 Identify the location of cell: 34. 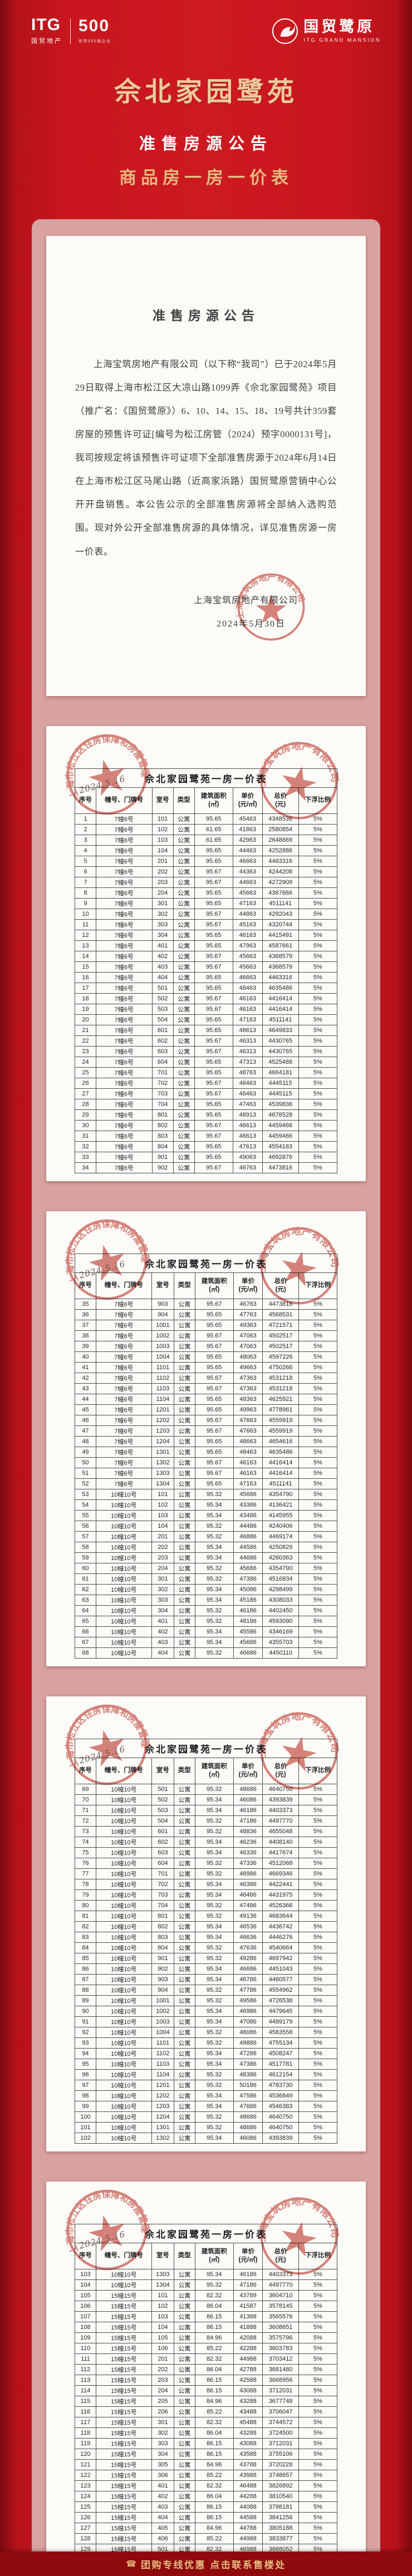
(85, 1167).